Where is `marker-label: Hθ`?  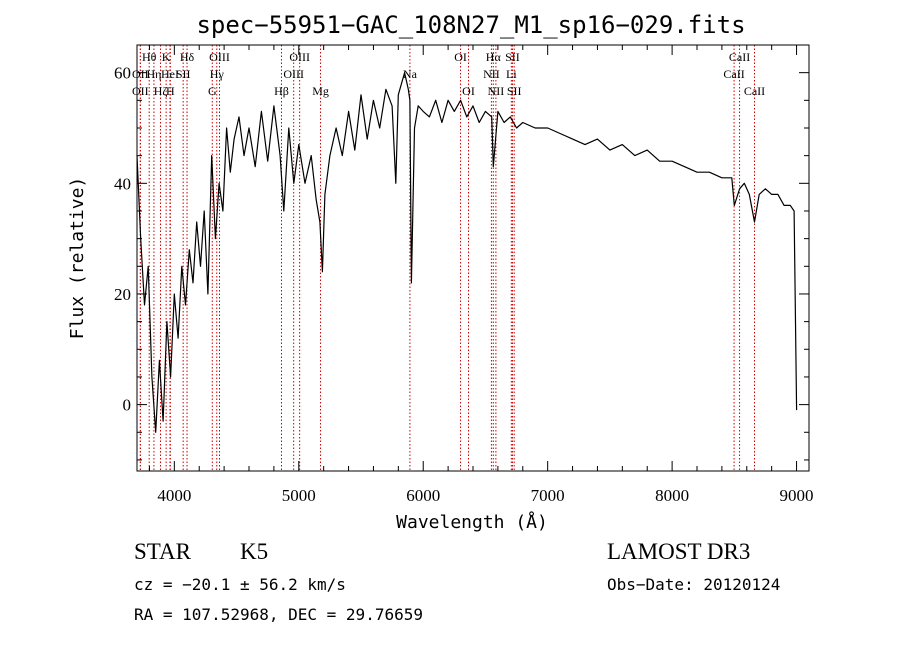 marker-label: Hθ is located at coordinates (149, 57).